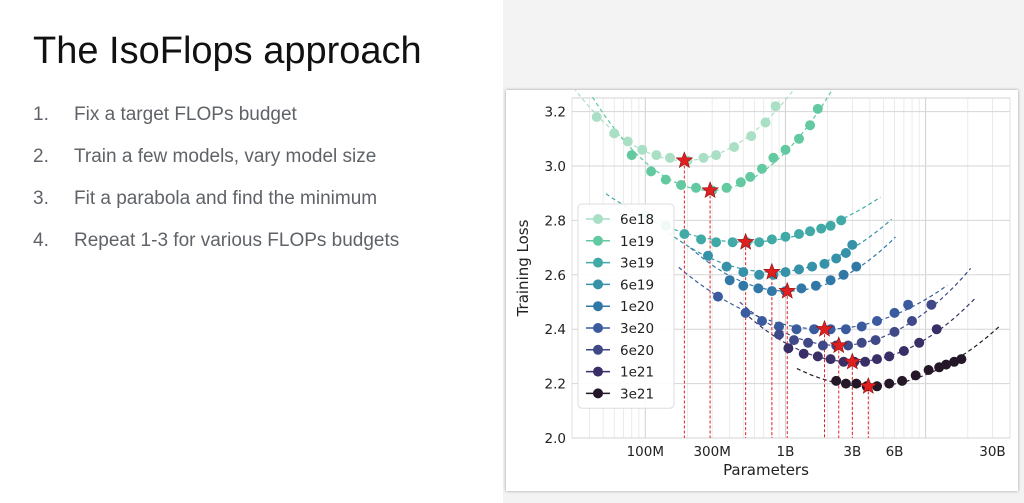  What do you see at coordinates (41, 198) in the screenshot?
I see `step-number: 3.` at bounding box center [41, 198].